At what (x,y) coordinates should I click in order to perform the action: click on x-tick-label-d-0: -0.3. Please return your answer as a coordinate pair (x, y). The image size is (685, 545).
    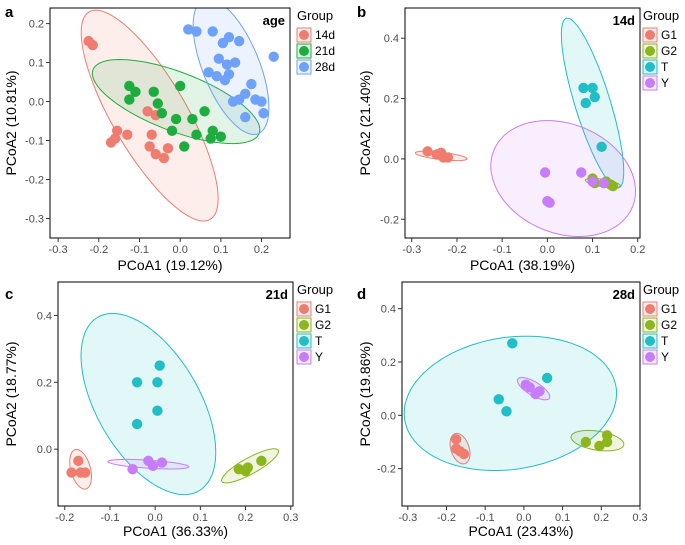
    Looking at the image, I should click on (407, 518).